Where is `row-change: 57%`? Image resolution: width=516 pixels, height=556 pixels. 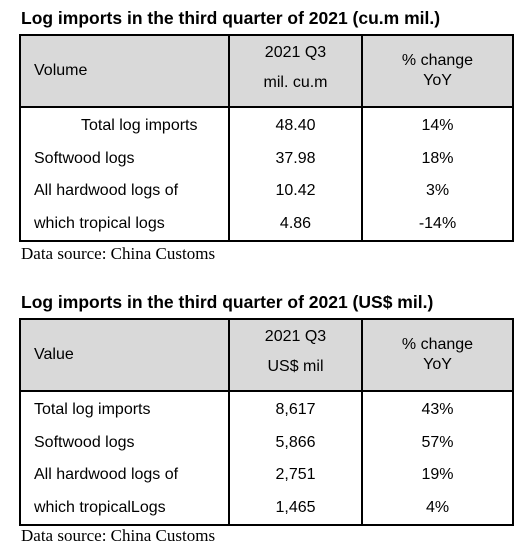
row-change: 57% is located at coordinates (437, 442).